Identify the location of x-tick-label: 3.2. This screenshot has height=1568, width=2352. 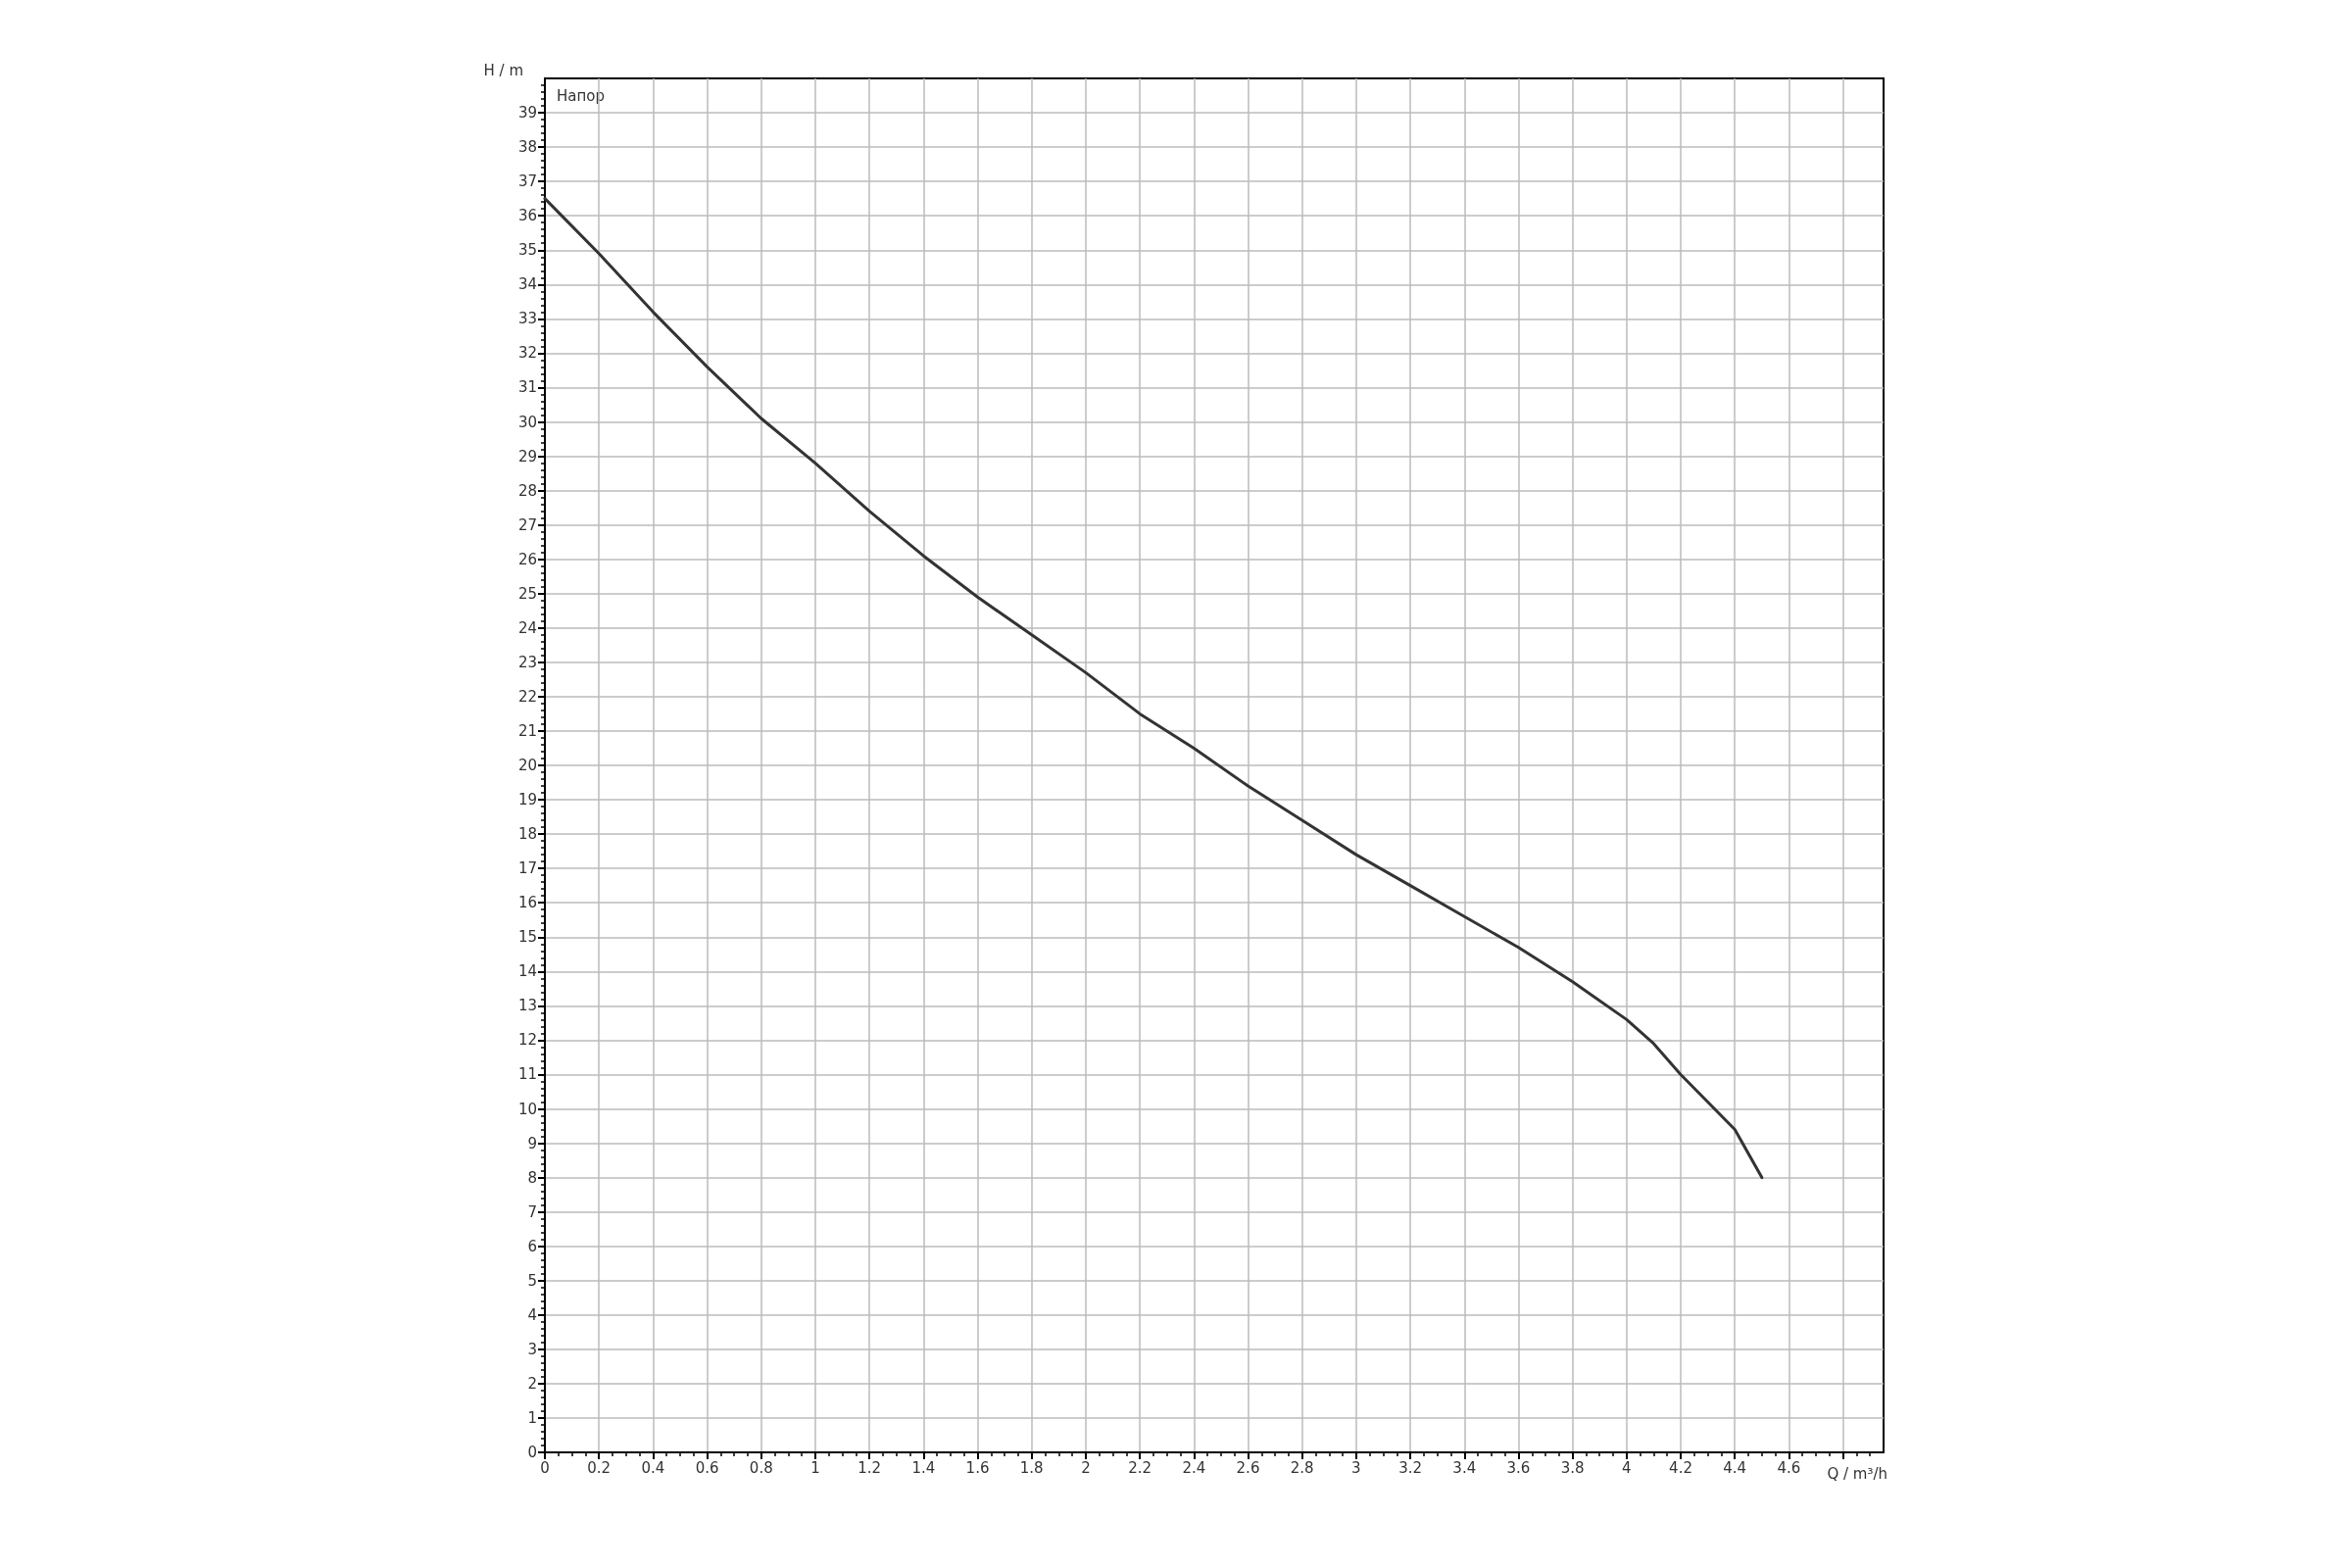
(1410, 1467).